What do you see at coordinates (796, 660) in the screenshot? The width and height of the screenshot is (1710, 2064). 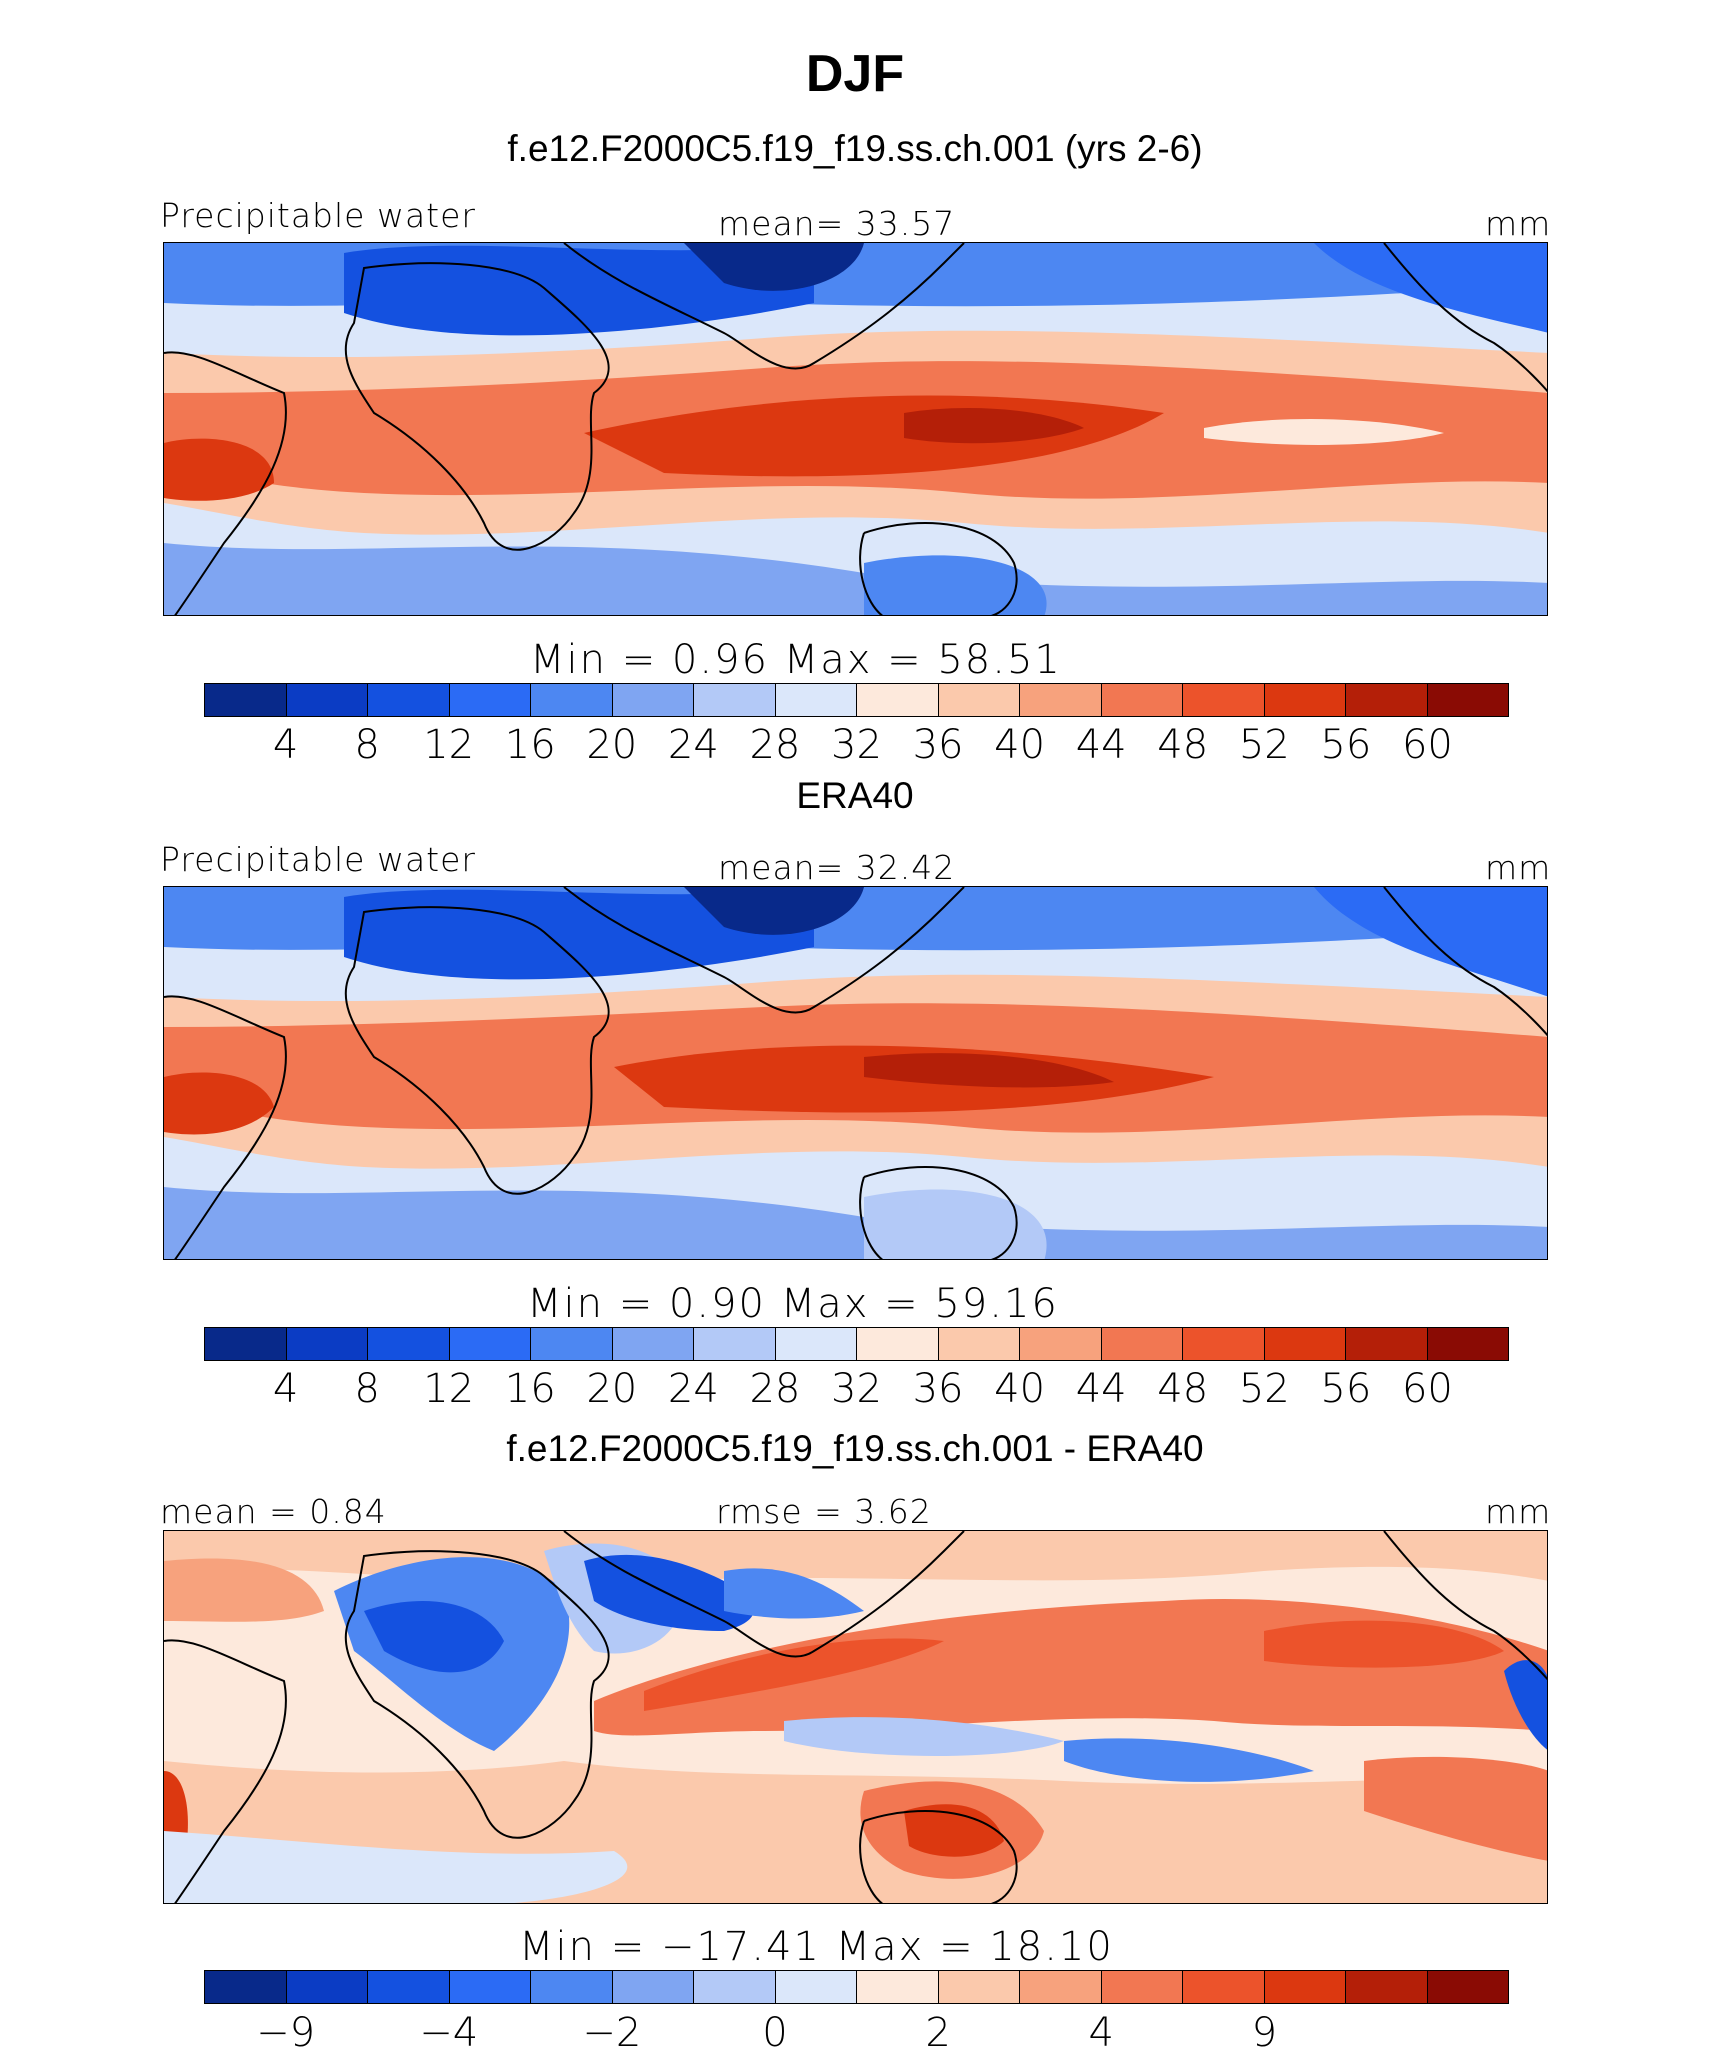 I see `panel1-minmax: Min = 0.96 Max = 58.51` at bounding box center [796, 660].